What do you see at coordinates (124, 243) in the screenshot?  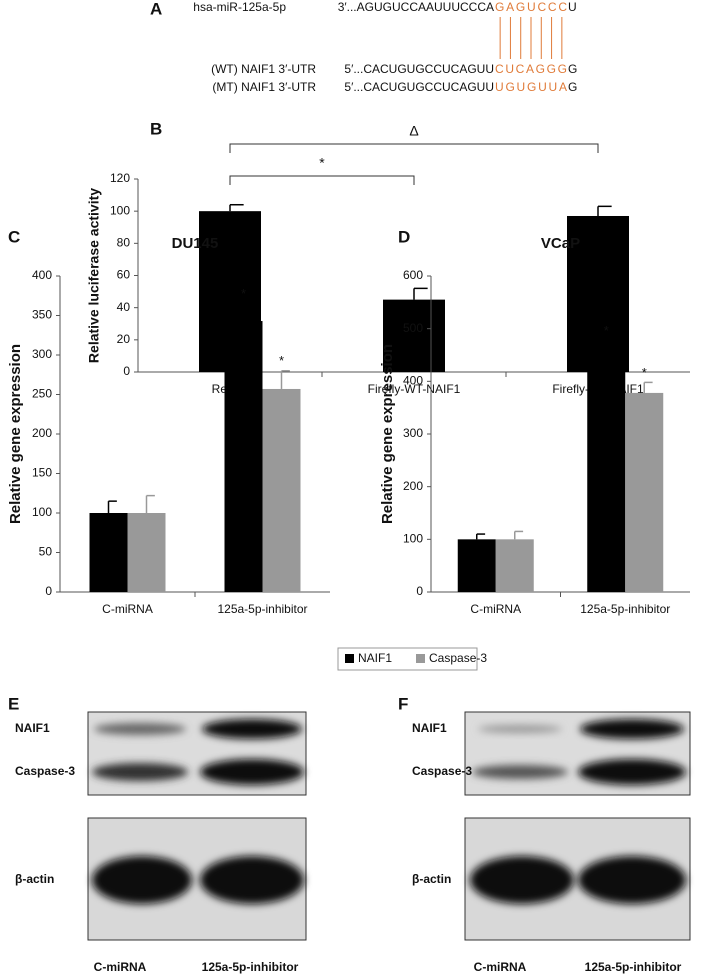 I see `y-tick-label: 80` at bounding box center [124, 243].